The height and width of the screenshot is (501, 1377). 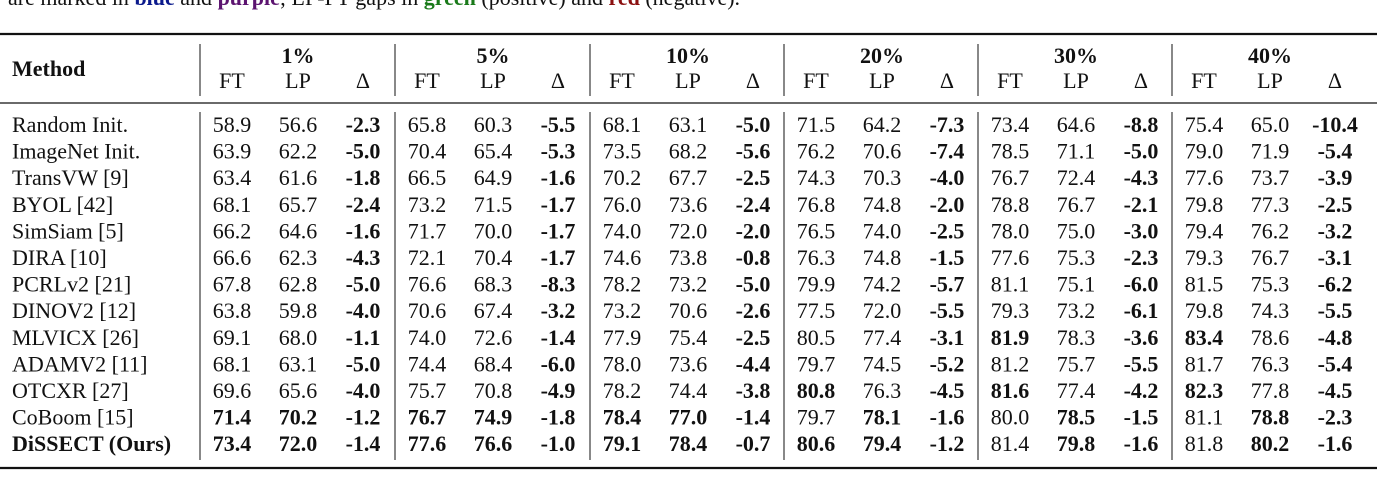 What do you see at coordinates (1204, 257) in the screenshot?
I see `cell: 79.3` at bounding box center [1204, 257].